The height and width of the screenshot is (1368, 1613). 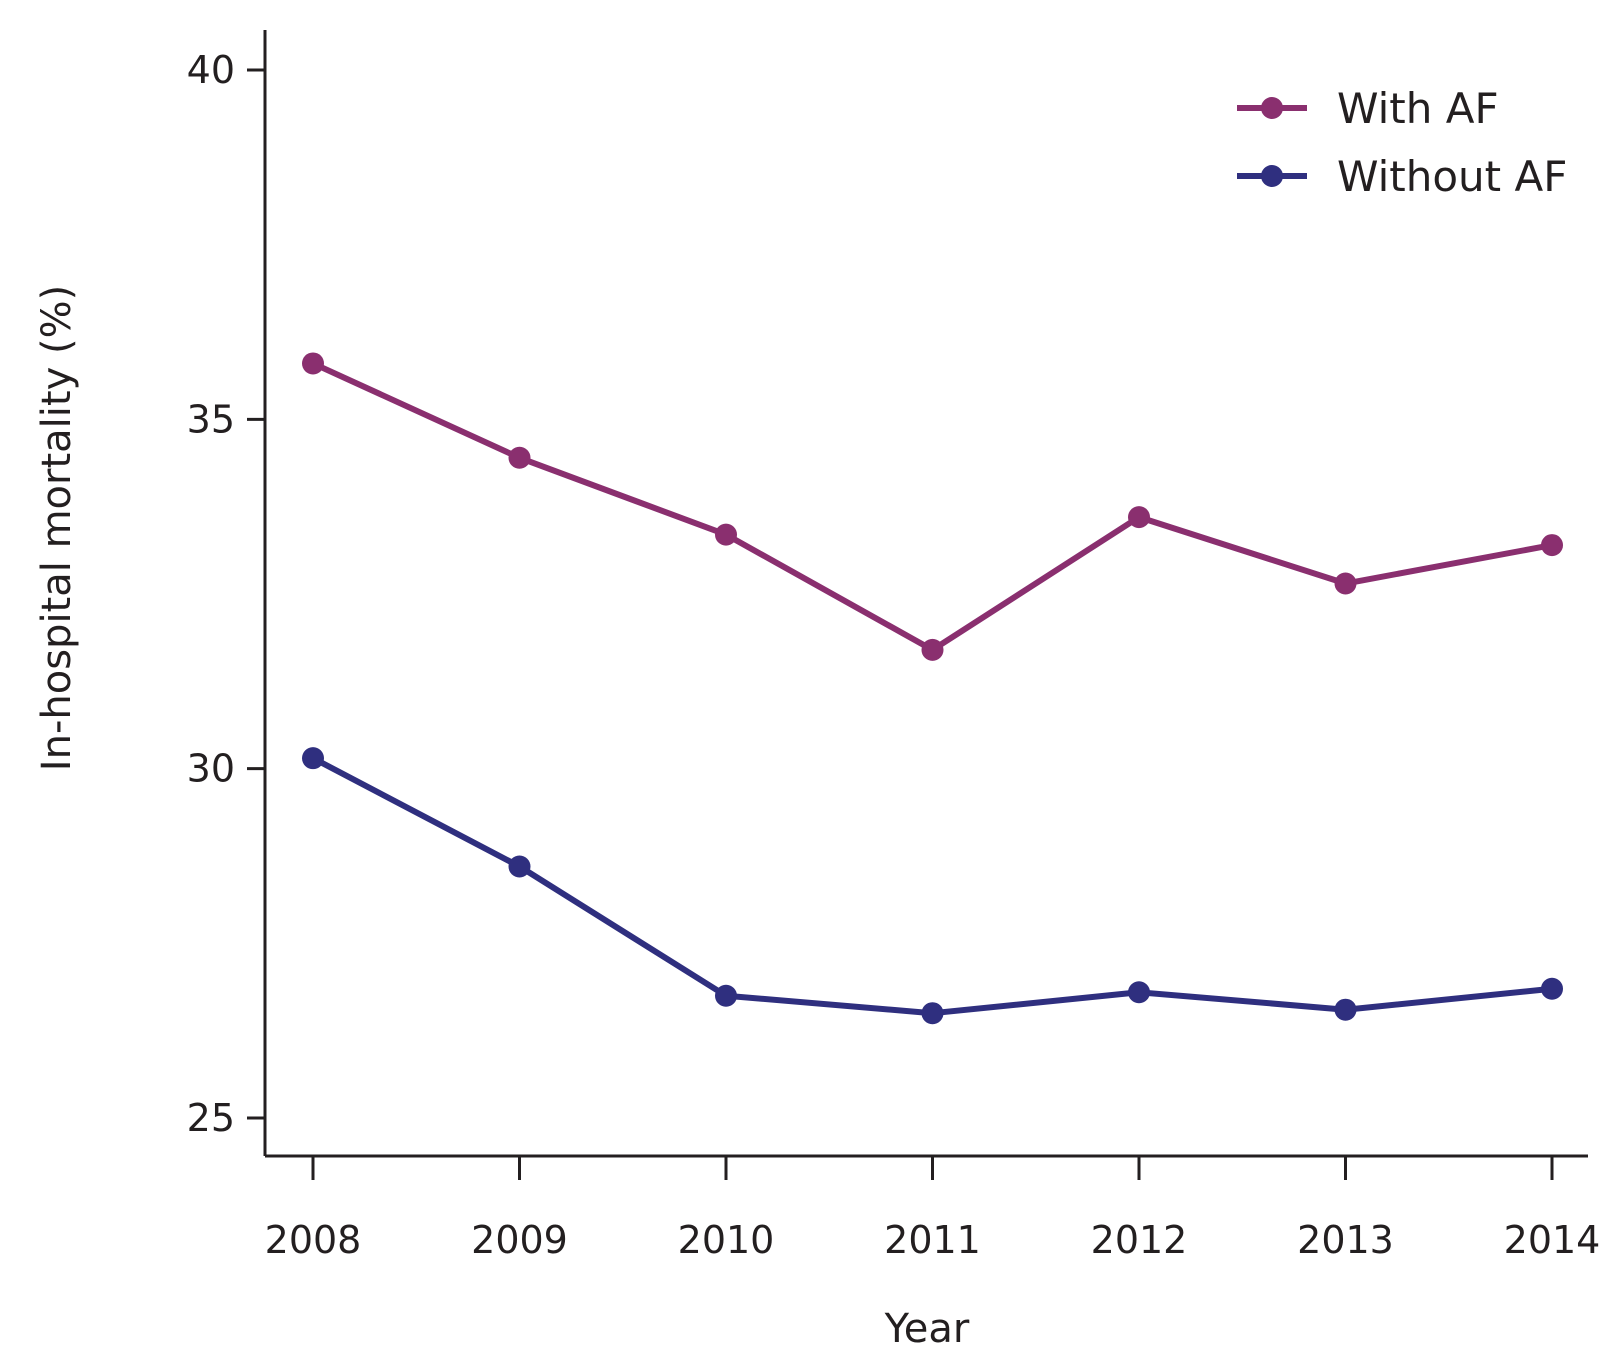 What do you see at coordinates (519, 1240) in the screenshot?
I see `x-tick-label: 2009` at bounding box center [519, 1240].